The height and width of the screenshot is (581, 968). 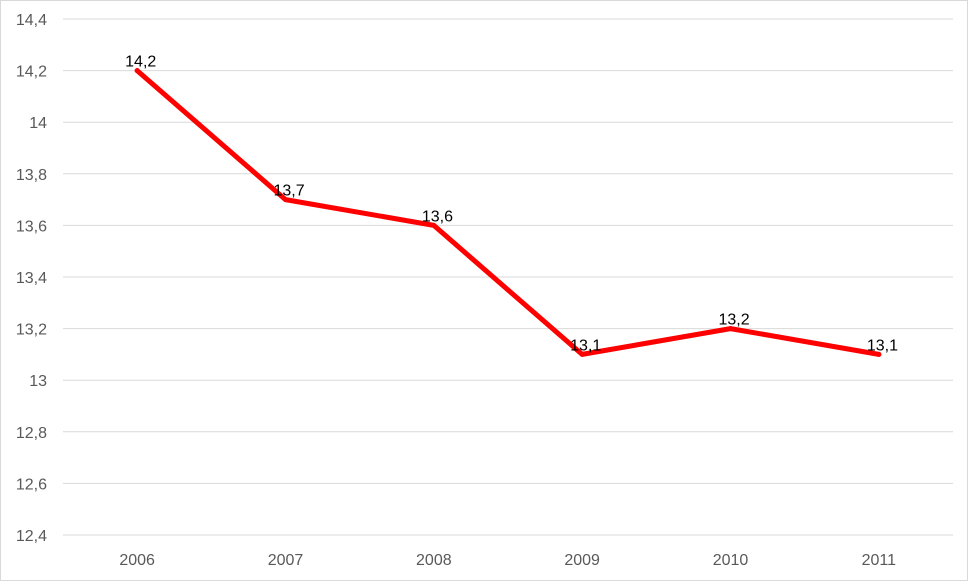 I want to click on y-tick-label: 13, so click(x=38, y=381).